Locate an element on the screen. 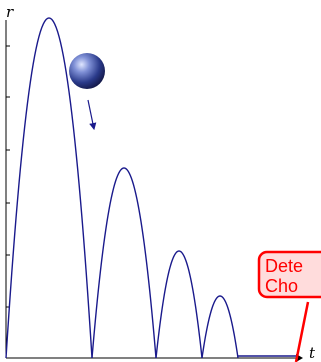 This screenshot has width=321, height=362. fall-arrow is located at coordinates (92, 115).